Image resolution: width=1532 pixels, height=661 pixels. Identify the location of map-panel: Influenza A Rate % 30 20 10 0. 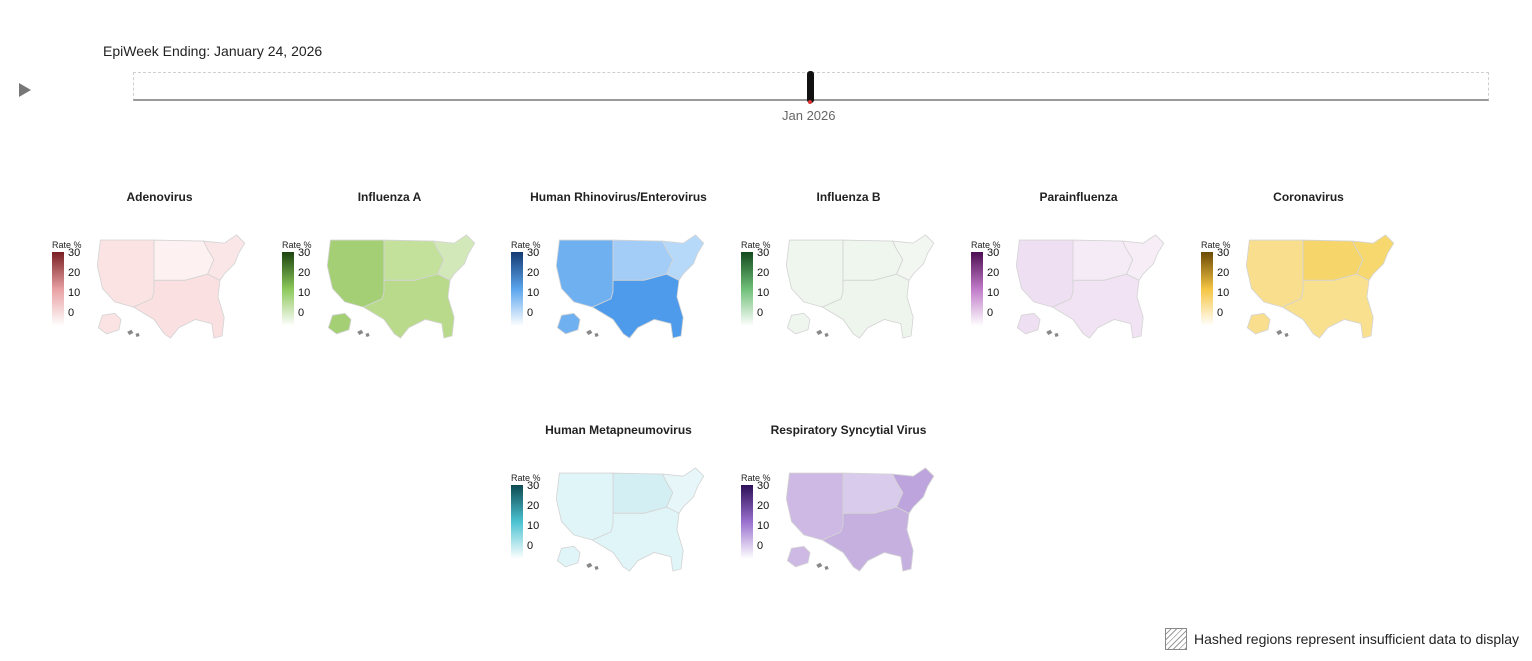
(389, 270).